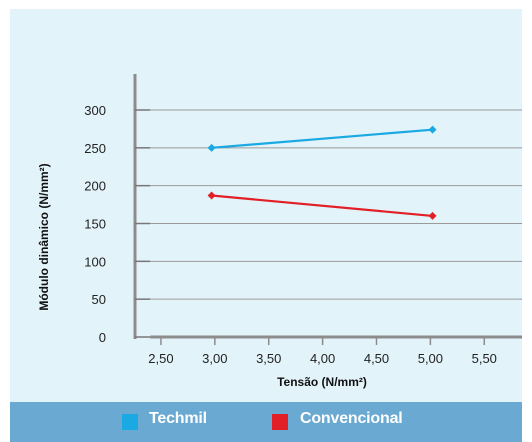 The image size is (532, 442). What do you see at coordinates (160, 358) in the screenshot?
I see `x-tick-label: 2,50` at bounding box center [160, 358].